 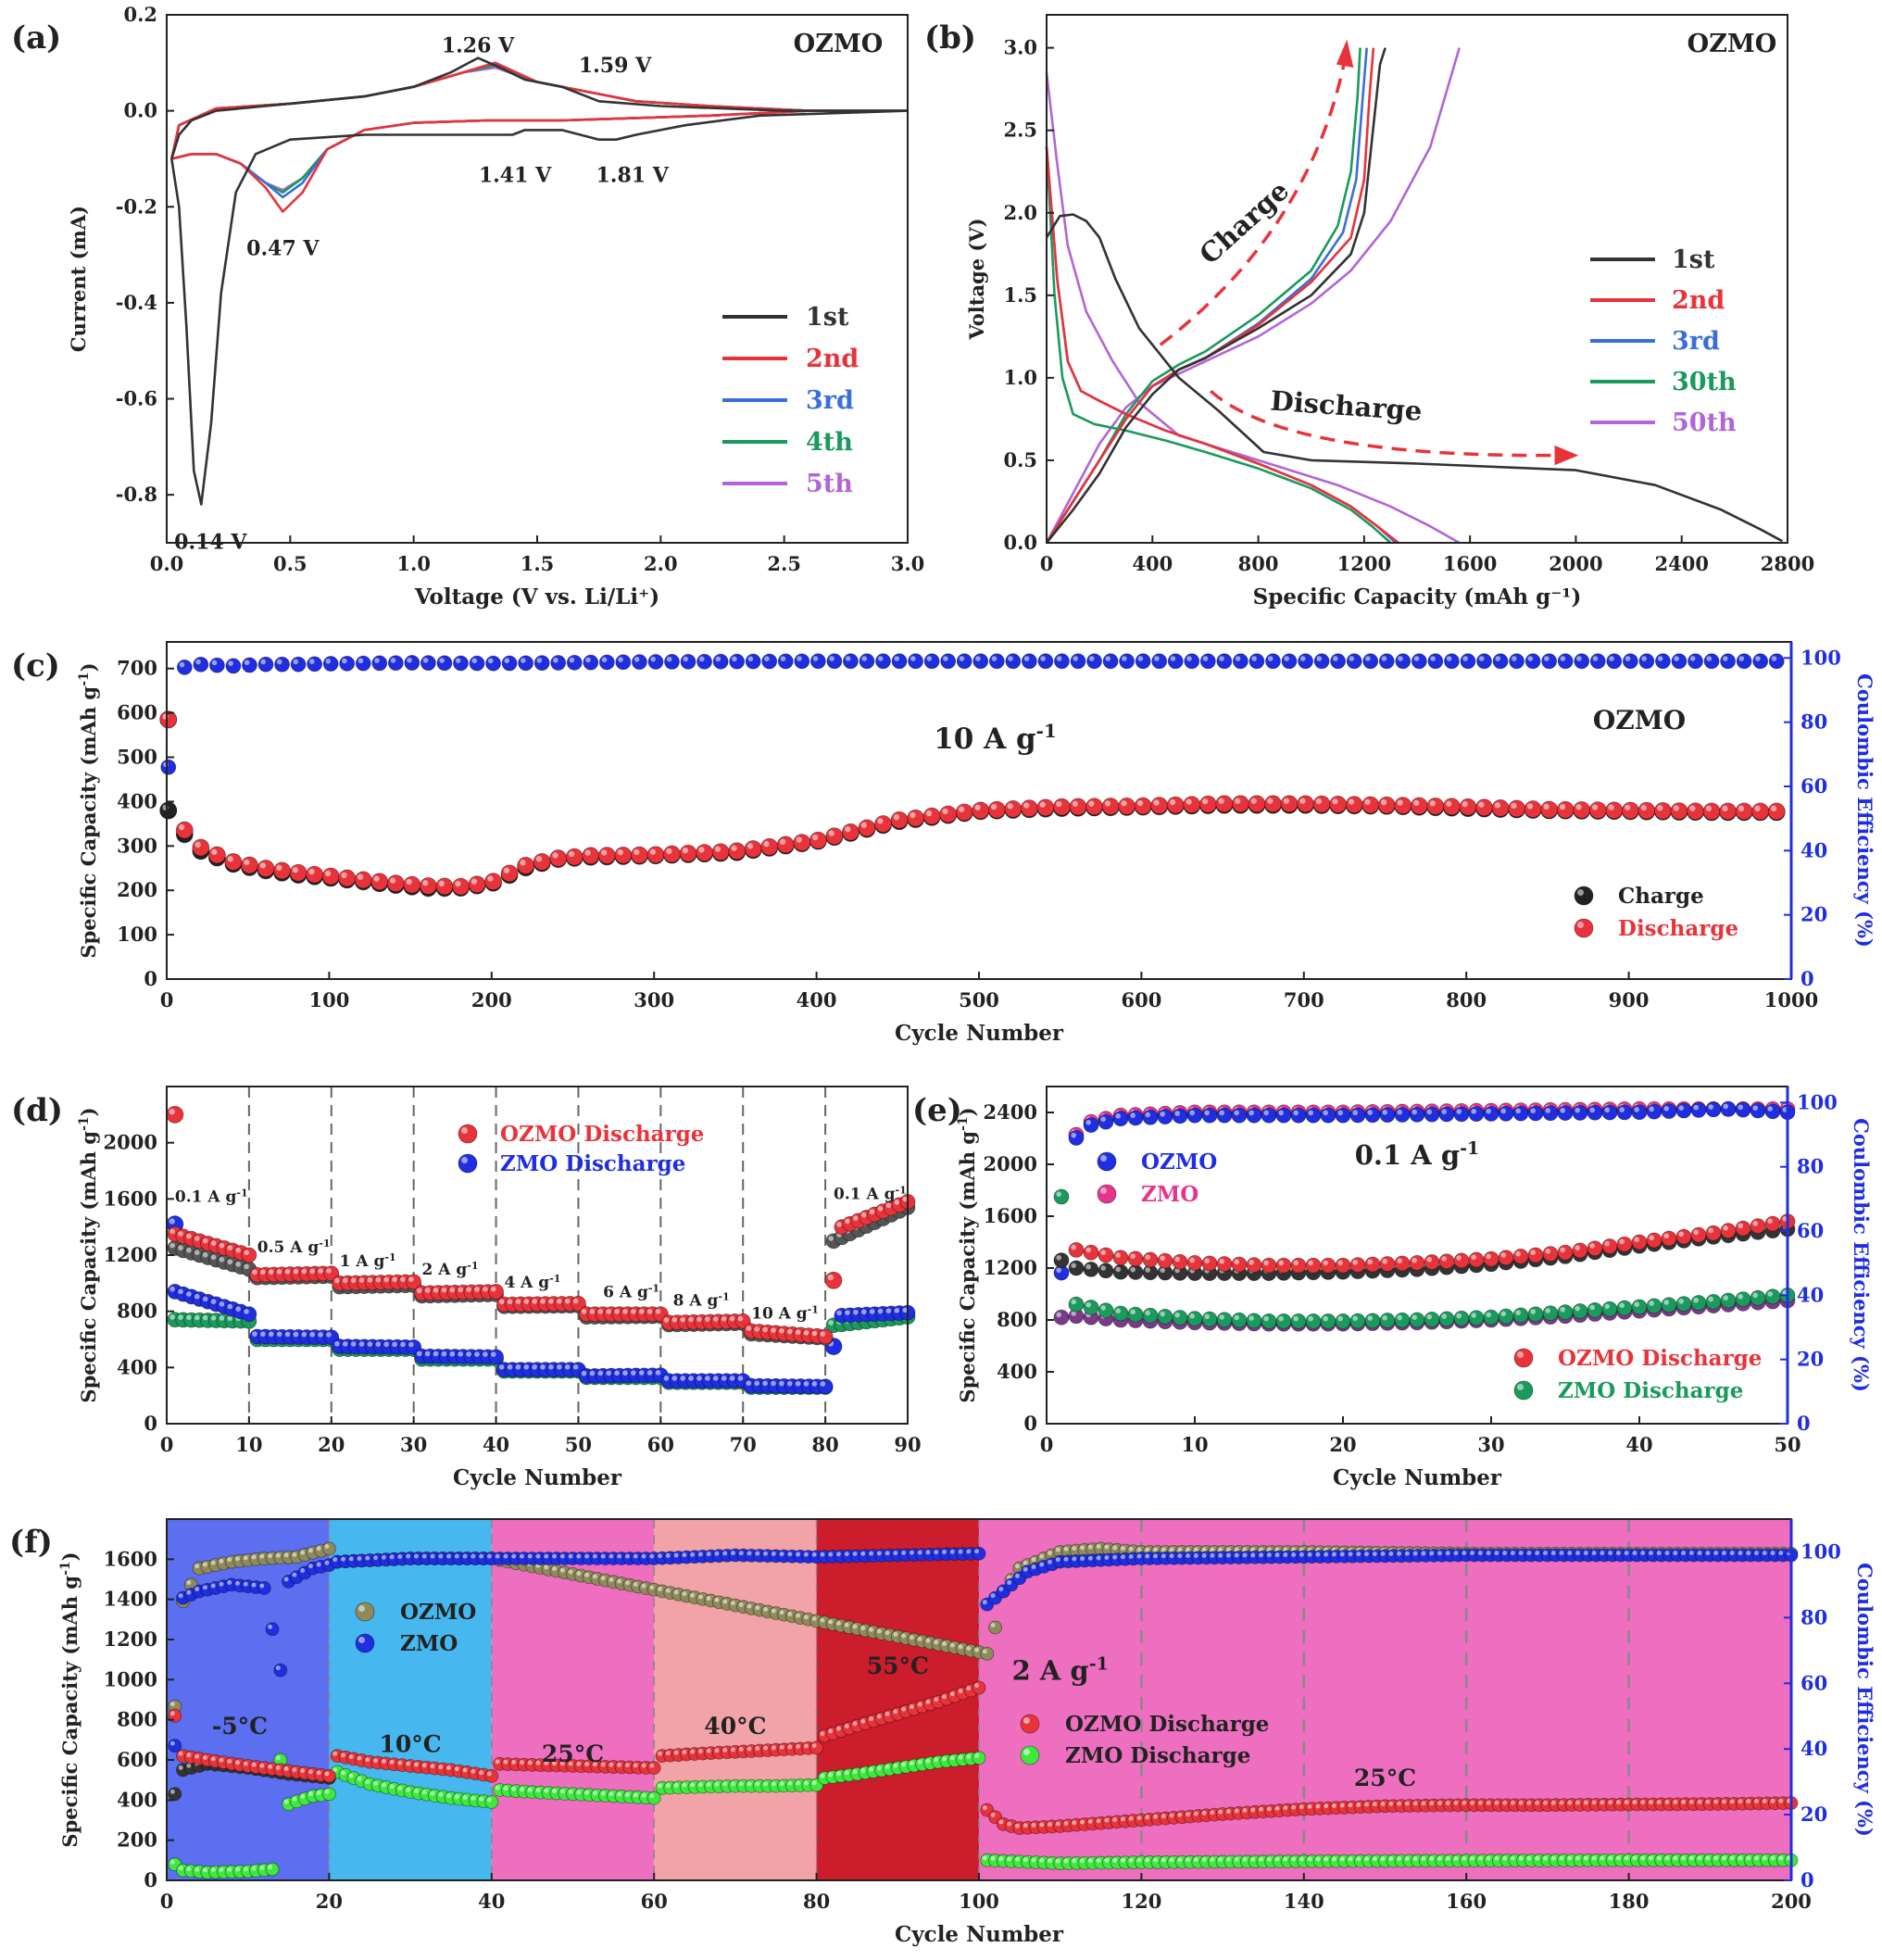 I want to click on series-group, so click(x=1424, y=1216).